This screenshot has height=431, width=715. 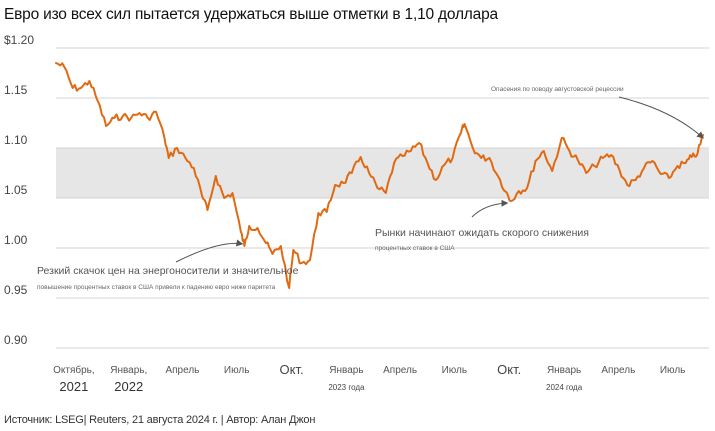 What do you see at coordinates (73, 386) in the screenshot?
I see `x-year-label: 2021` at bounding box center [73, 386].